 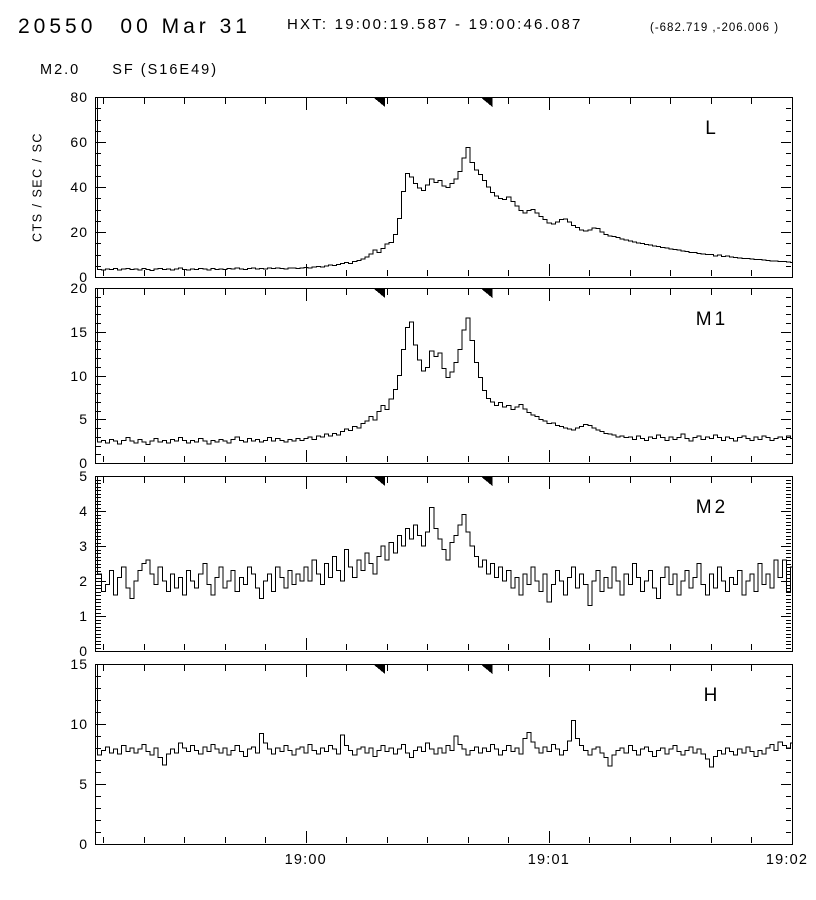 I want to click on channel-label-L: L, so click(x=712, y=128).